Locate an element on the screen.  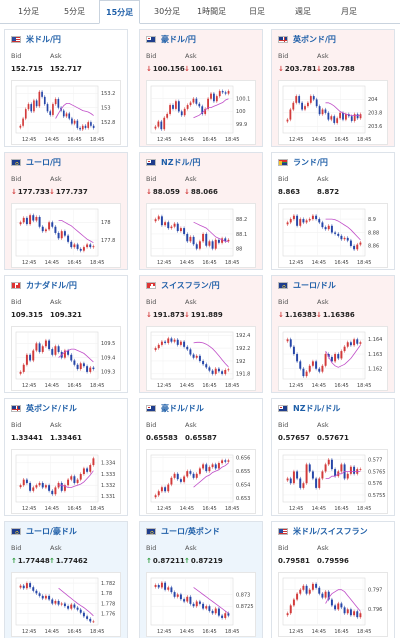
price-chart: 88.2 88.1 88 12:45 14:45 16:45 18:45 is located at coordinates (201, 235).